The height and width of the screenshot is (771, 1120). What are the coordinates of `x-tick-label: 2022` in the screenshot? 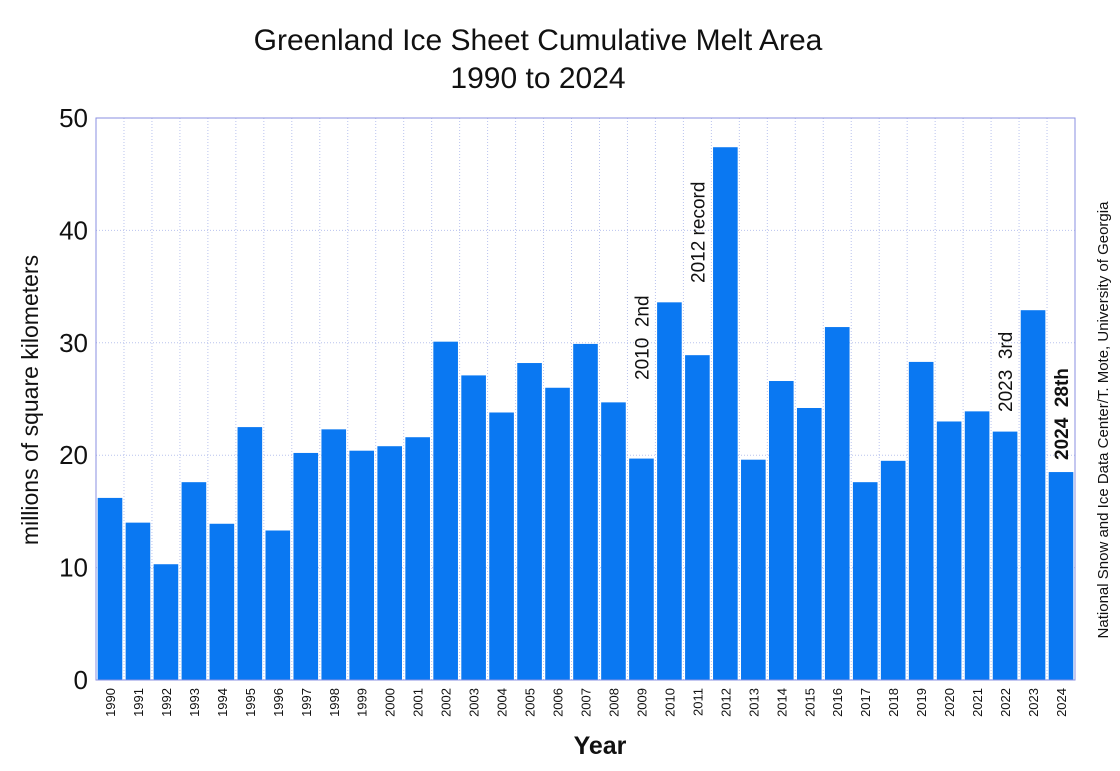 It's located at (1005, 702).